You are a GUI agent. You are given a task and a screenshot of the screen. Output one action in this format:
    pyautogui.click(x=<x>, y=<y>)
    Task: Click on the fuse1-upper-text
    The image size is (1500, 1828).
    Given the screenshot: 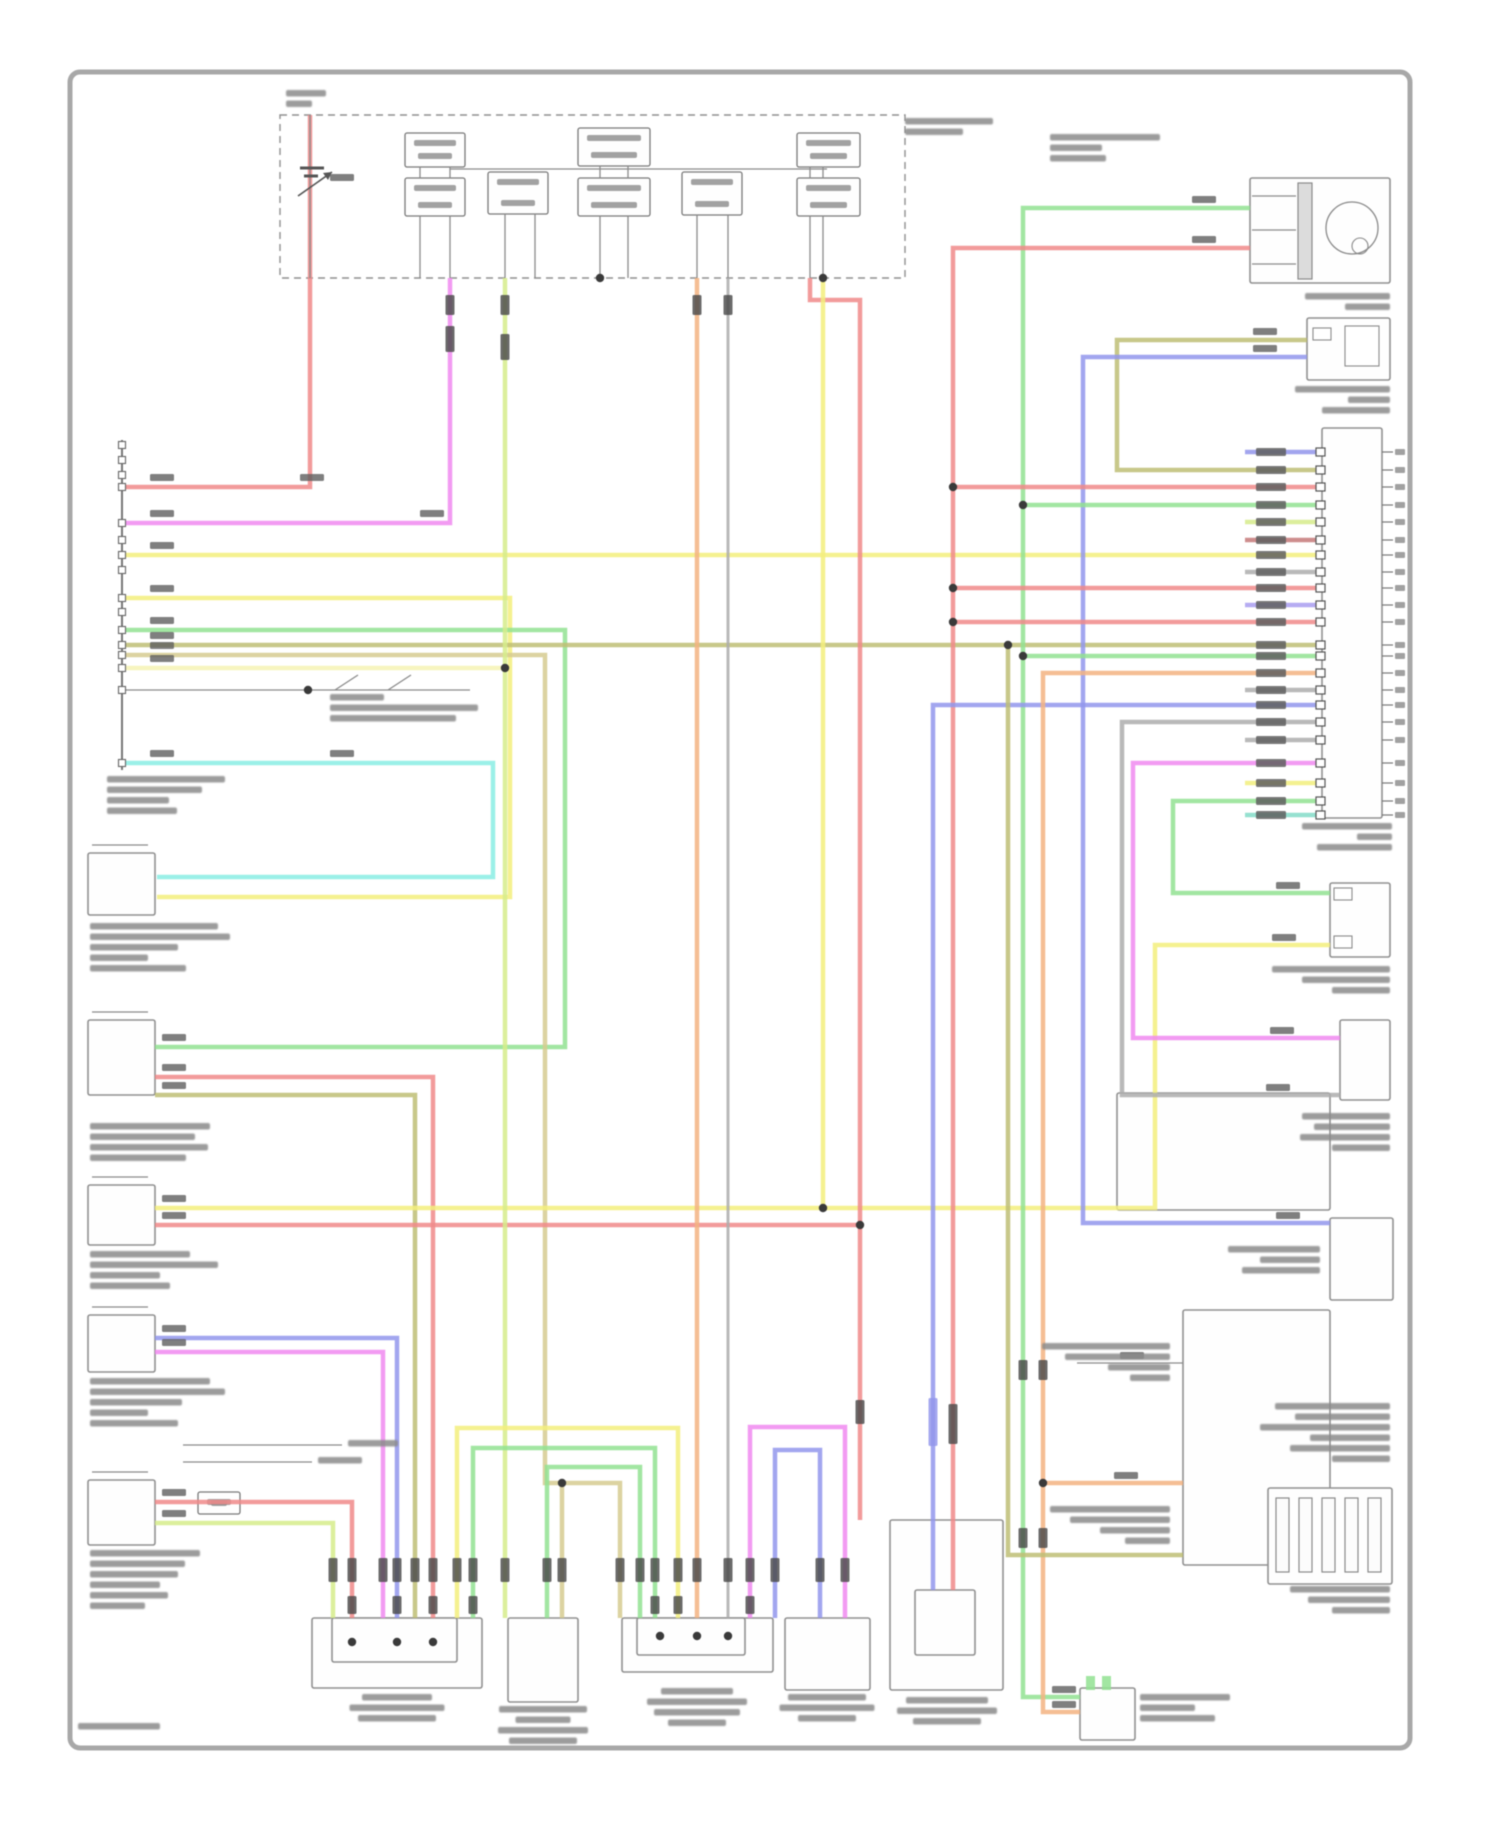 What is the action you would take?
    pyautogui.click(x=435, y=143)
    